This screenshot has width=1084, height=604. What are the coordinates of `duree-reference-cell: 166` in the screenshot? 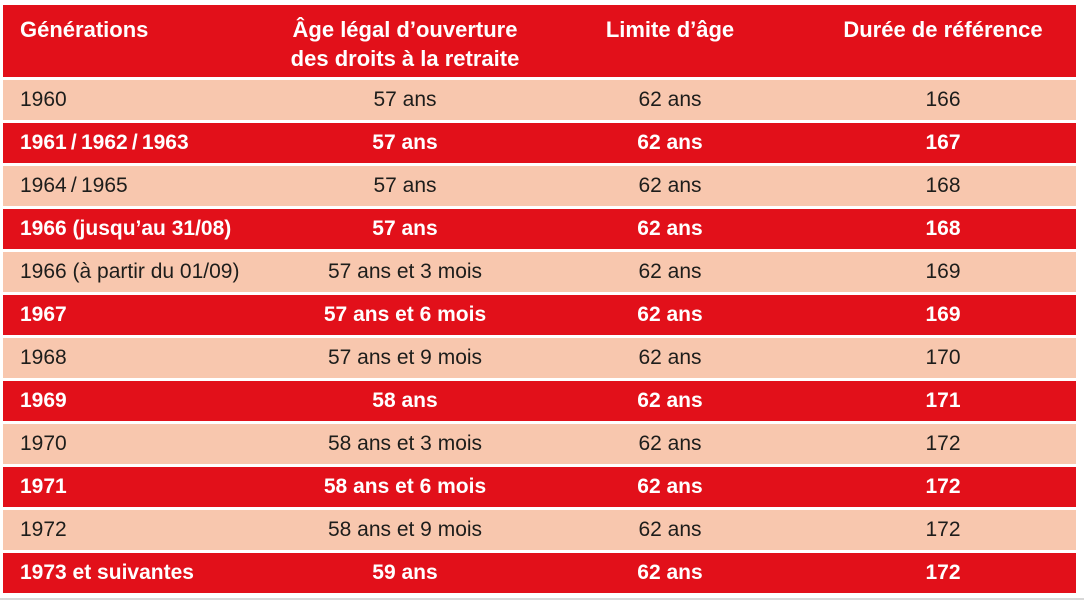 It's located at (943, 99).